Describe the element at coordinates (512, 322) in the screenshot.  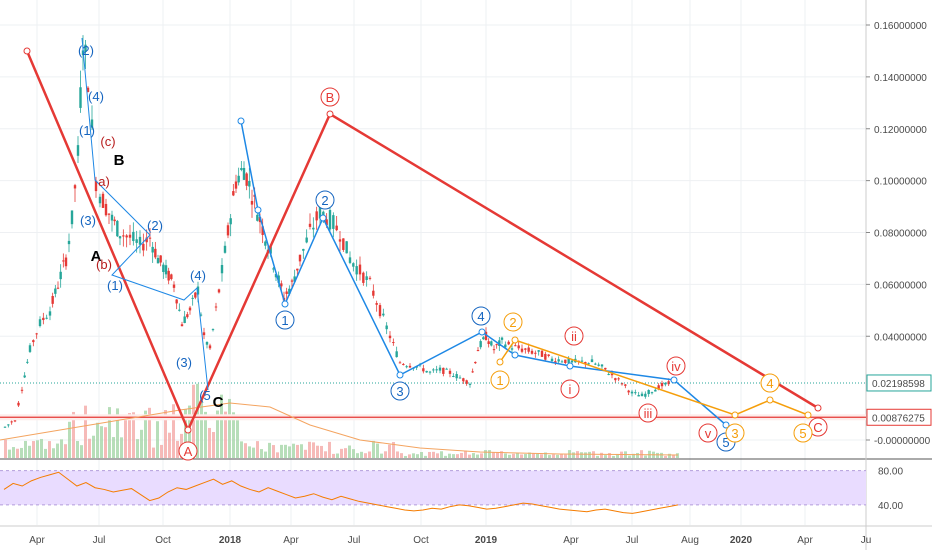
I see `wave-label: 2` at that location.